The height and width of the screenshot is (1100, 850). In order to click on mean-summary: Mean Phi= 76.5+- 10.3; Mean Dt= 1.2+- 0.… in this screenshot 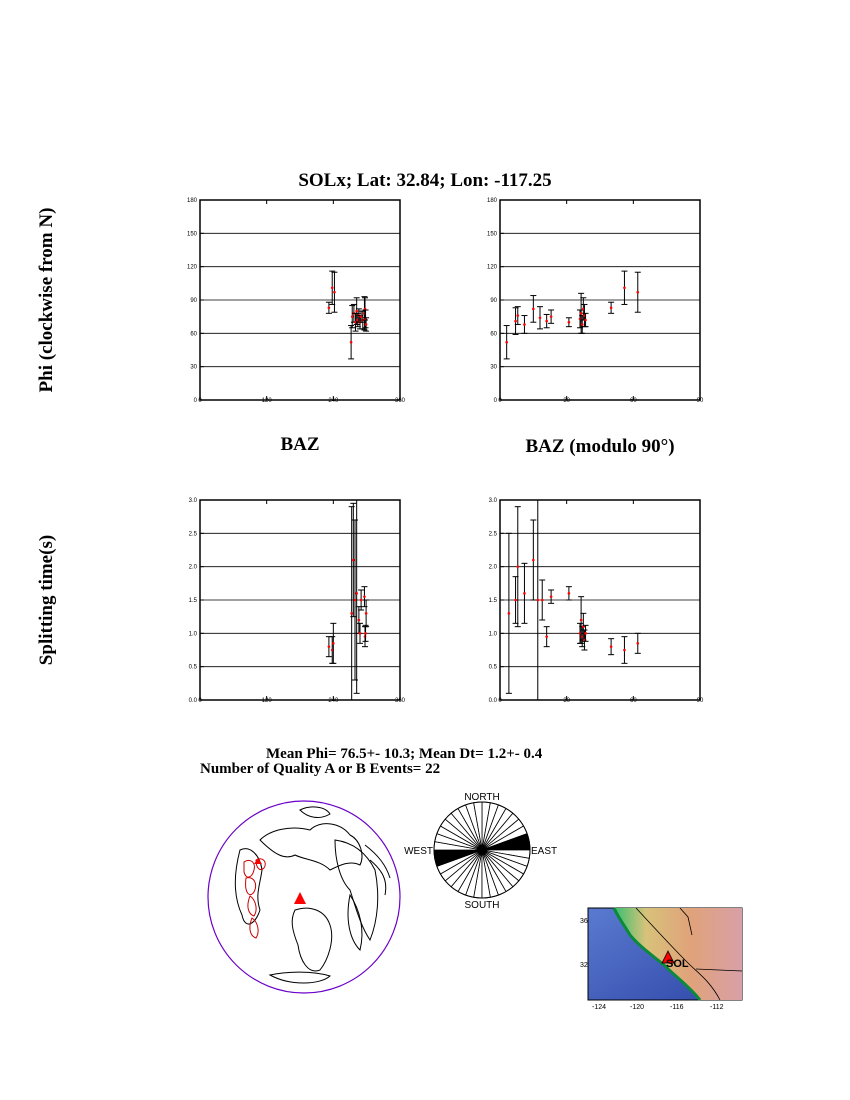, I will do `click(404, 754)`.